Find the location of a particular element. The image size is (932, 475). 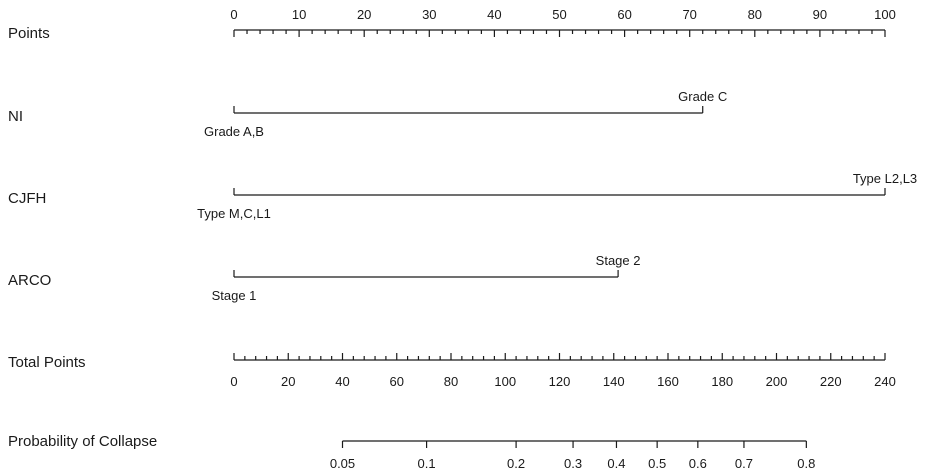

total-tick-label: 80 is located at coordinates (451, 381).